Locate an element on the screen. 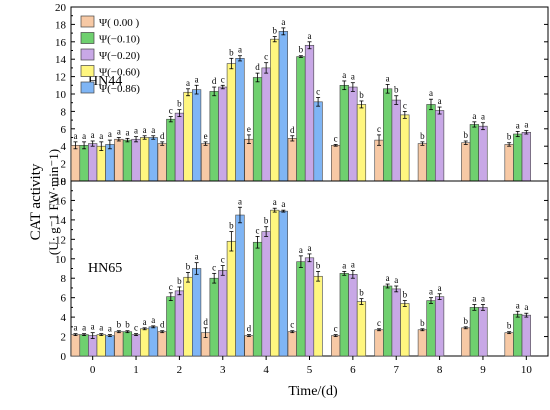  x-tick-label: 0 is located at coordinates (93, 370).